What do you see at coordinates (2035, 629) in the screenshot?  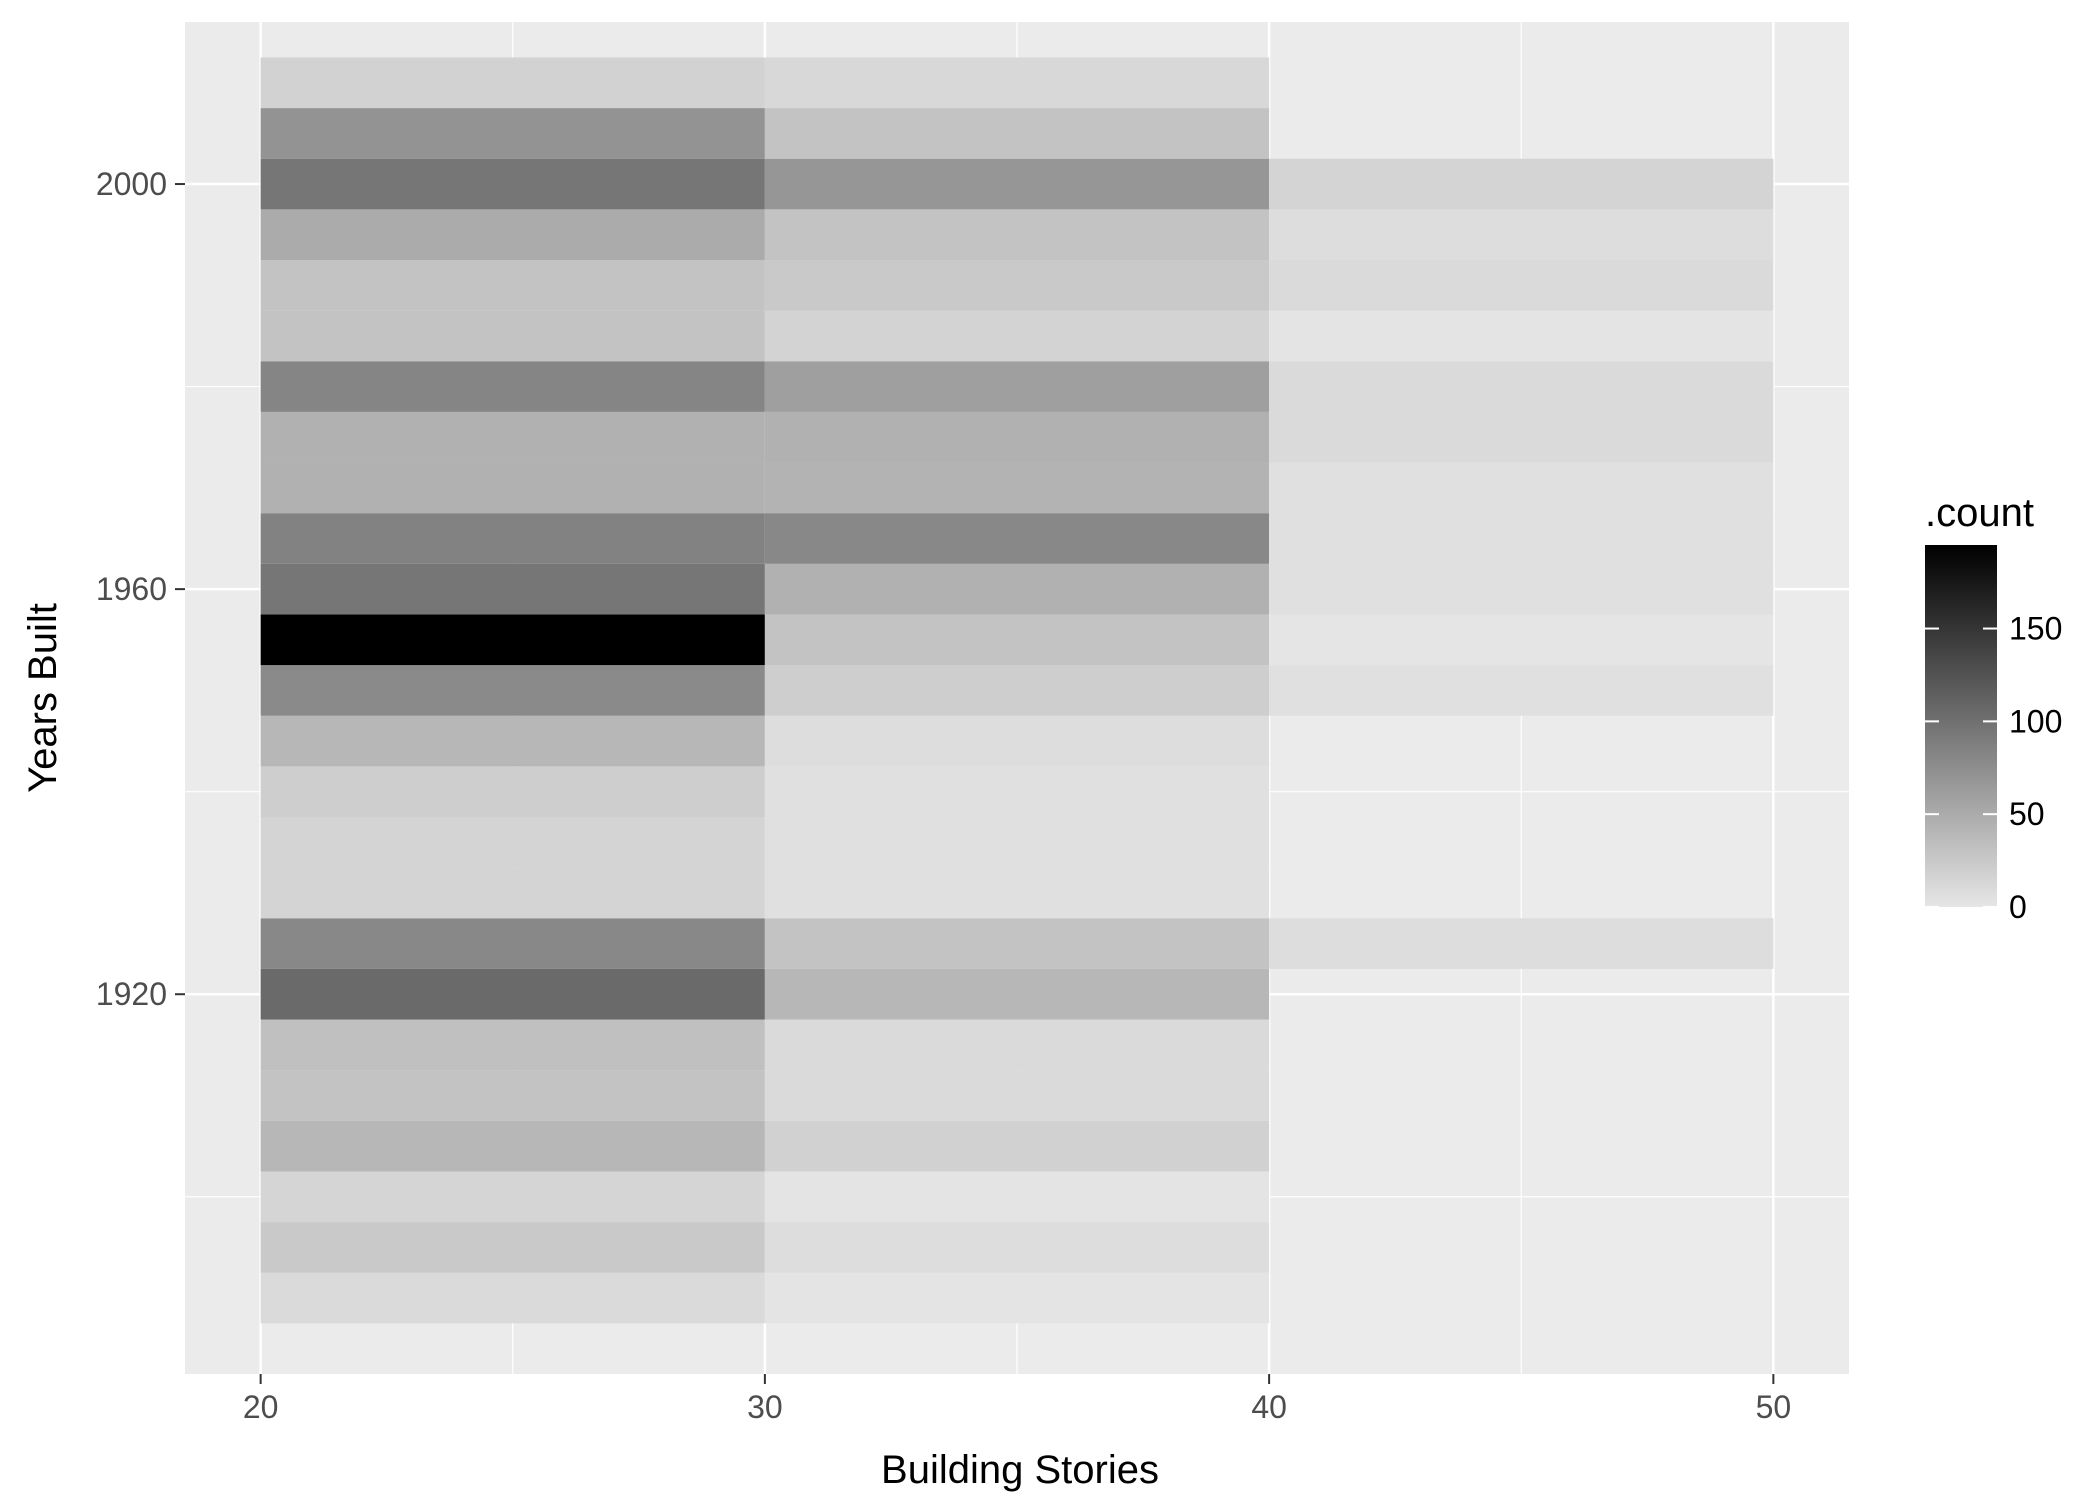 I see `legend-tick-label: 150` at bounding box center [2035, 629].